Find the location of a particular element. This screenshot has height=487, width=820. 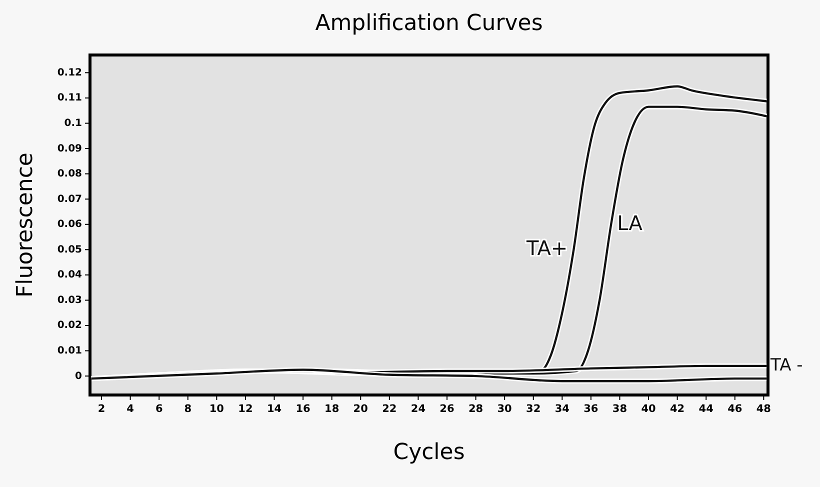

x-tick-label: 44 is located at coordinates (706, 409).